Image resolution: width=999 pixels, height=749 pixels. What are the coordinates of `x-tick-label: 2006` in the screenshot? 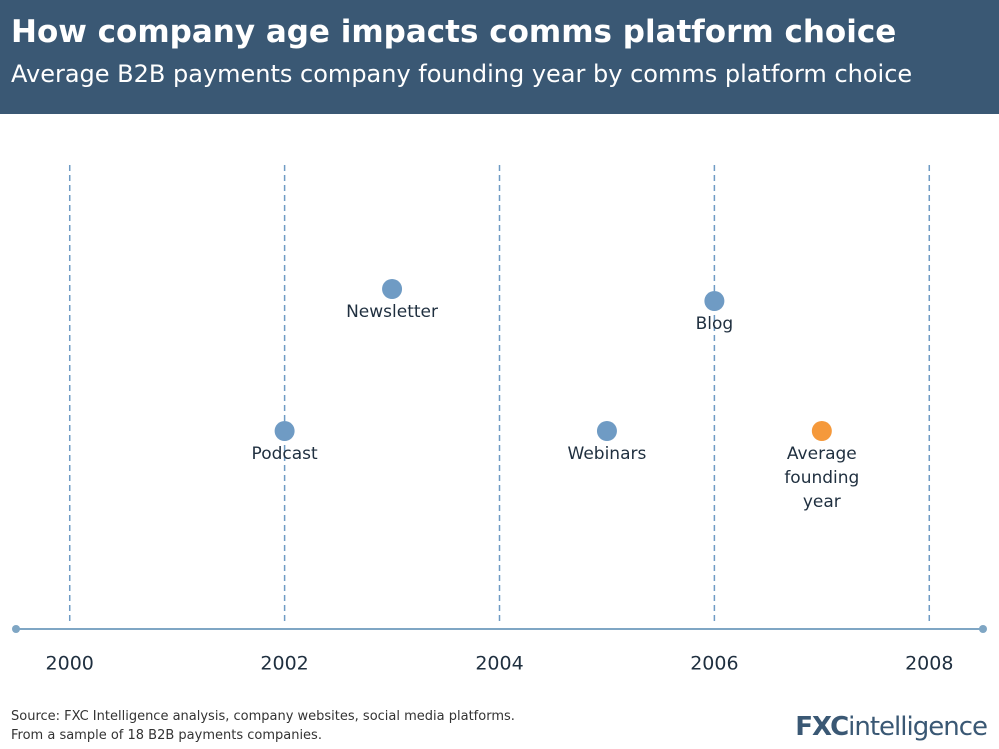 It's located at (714, 664).